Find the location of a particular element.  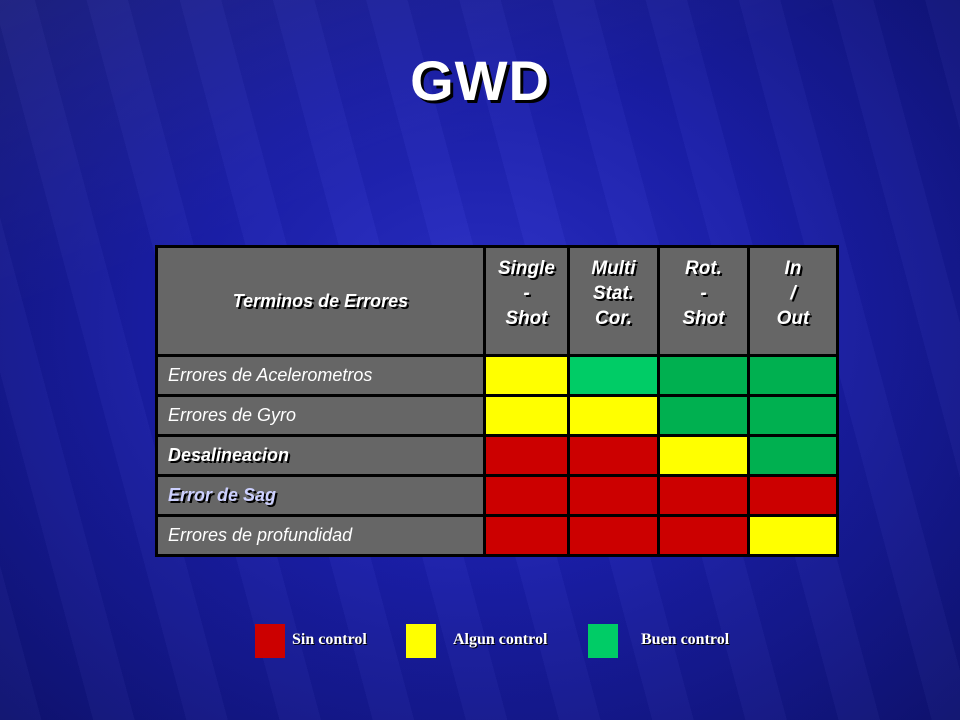

legend-swatch-sin-control is located at coordinates (270, 641).